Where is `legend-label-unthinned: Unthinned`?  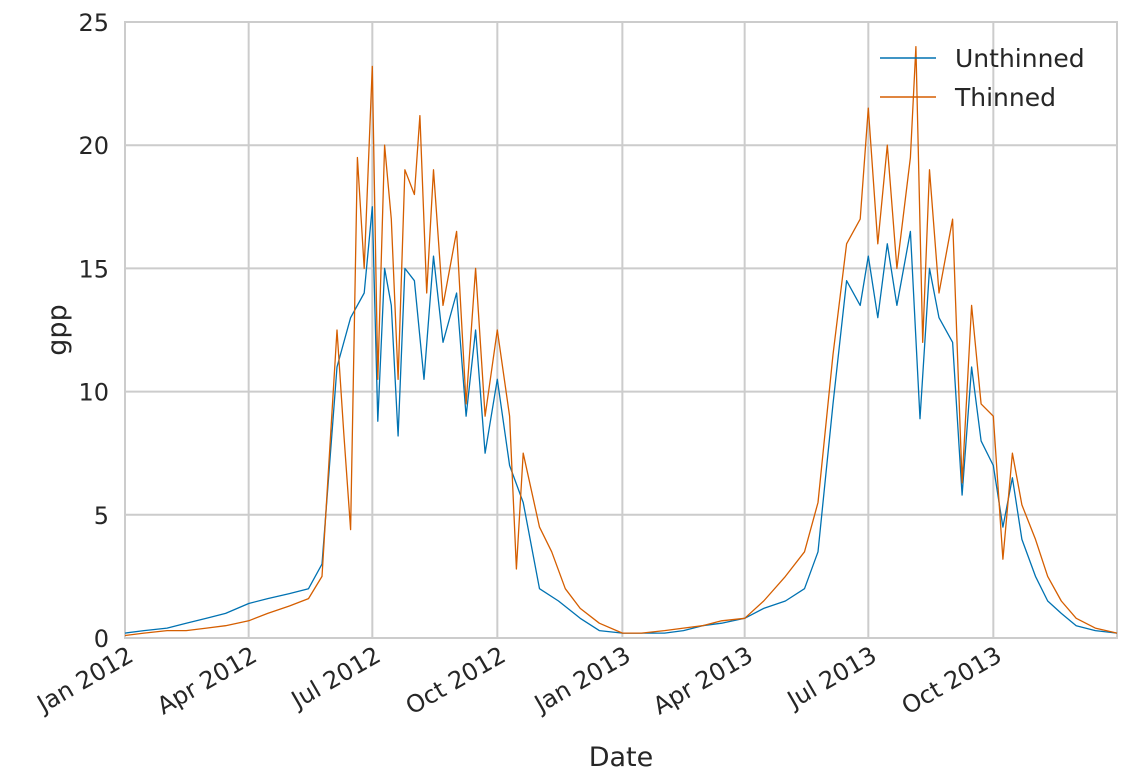
legend-label-unthinned: Unthinned is located at coordinates (1020, 58).